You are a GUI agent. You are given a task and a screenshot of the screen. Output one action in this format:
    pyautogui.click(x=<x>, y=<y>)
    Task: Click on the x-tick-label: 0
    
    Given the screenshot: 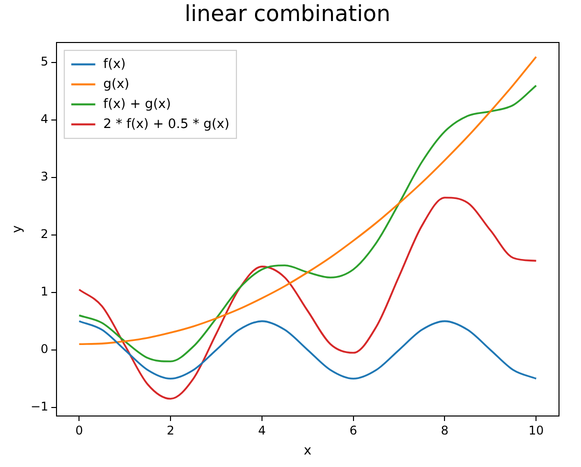 What is the action you would take?
    pyautogui.click(x=79, y=430)
    